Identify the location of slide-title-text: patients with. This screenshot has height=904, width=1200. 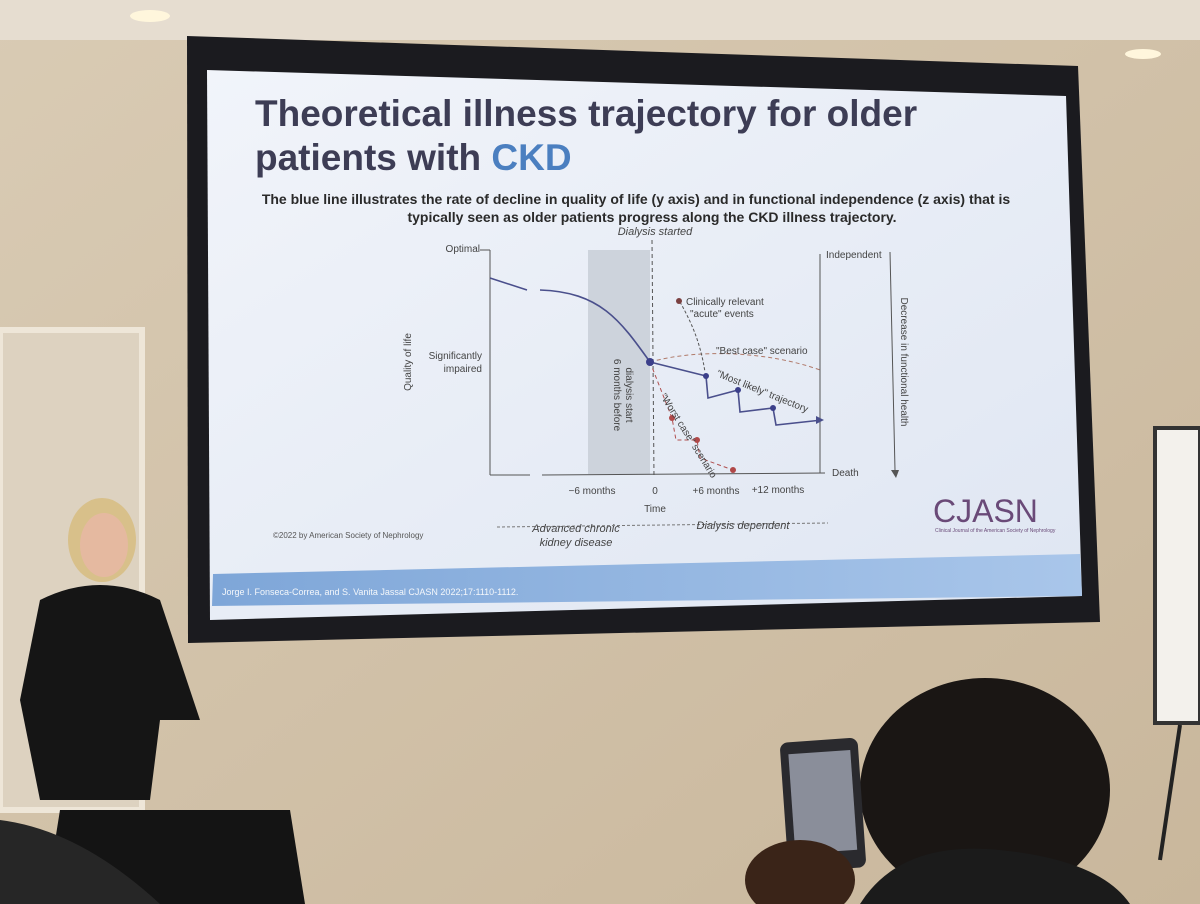
(368, 157).